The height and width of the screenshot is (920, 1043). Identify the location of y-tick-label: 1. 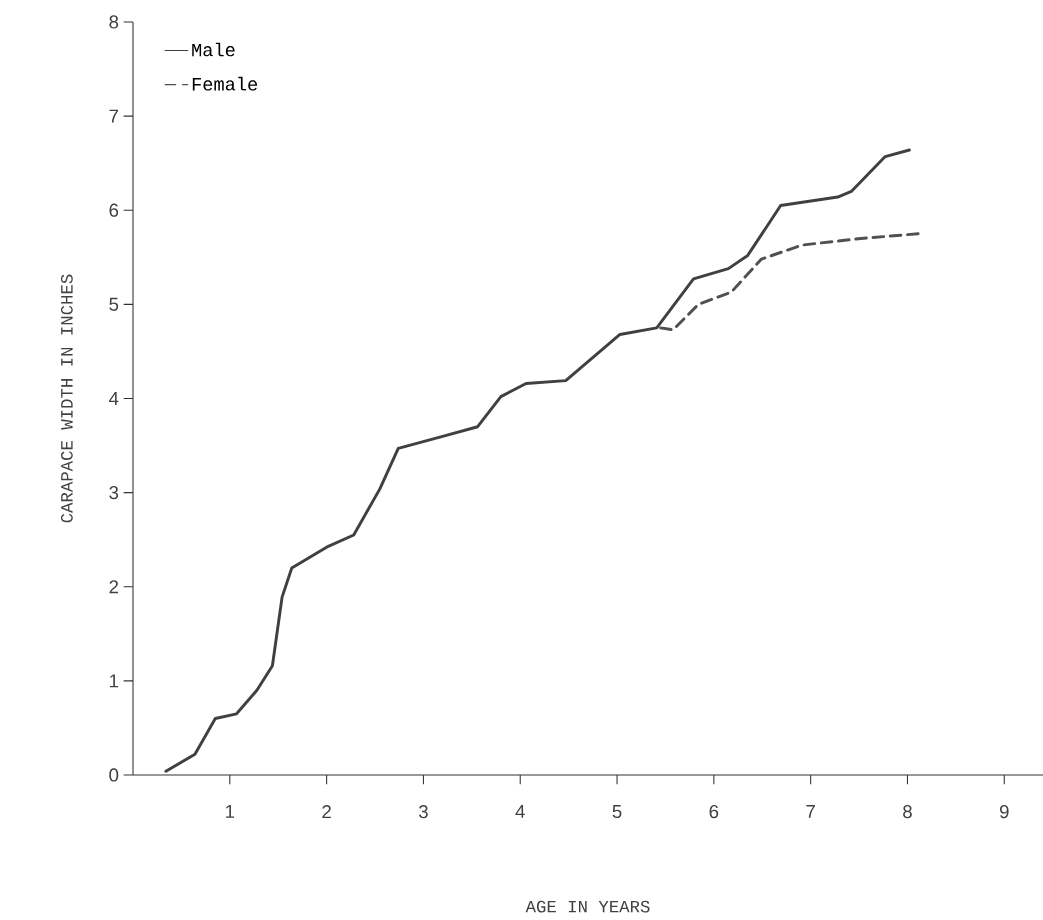
(114, 681).